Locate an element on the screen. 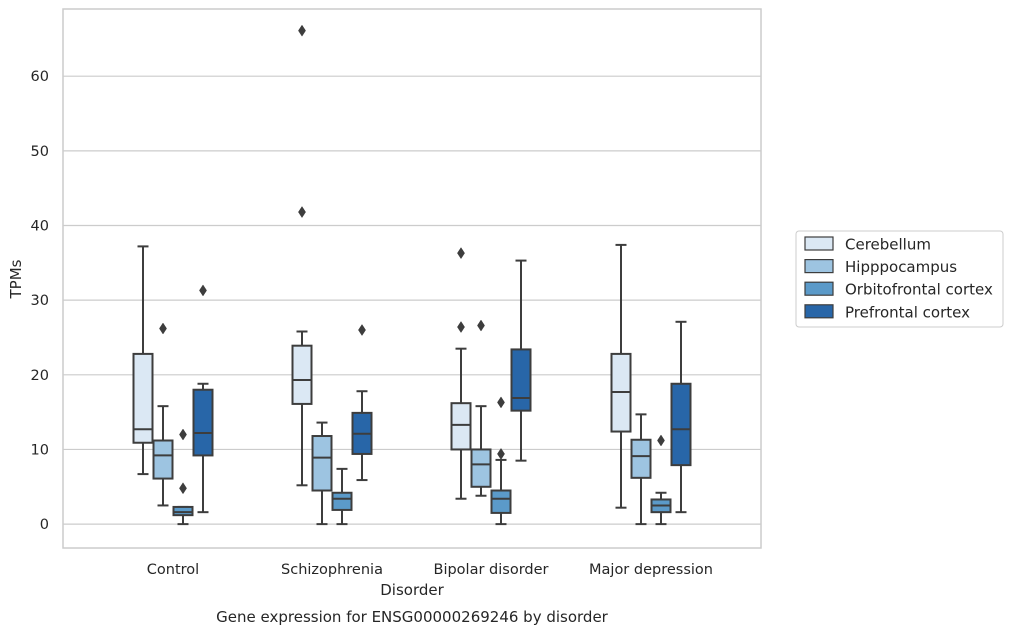  legend-label: Cerebellum is located at coordinates (888, 245).